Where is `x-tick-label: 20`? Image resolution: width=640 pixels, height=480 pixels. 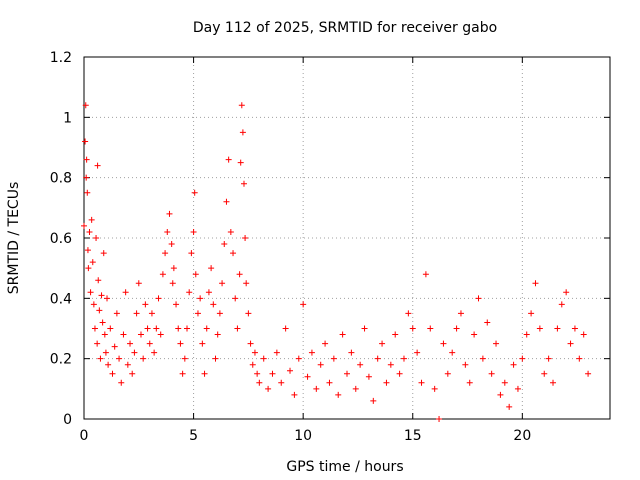
x-tick-label: 20 is located at coordinates (522, 436).